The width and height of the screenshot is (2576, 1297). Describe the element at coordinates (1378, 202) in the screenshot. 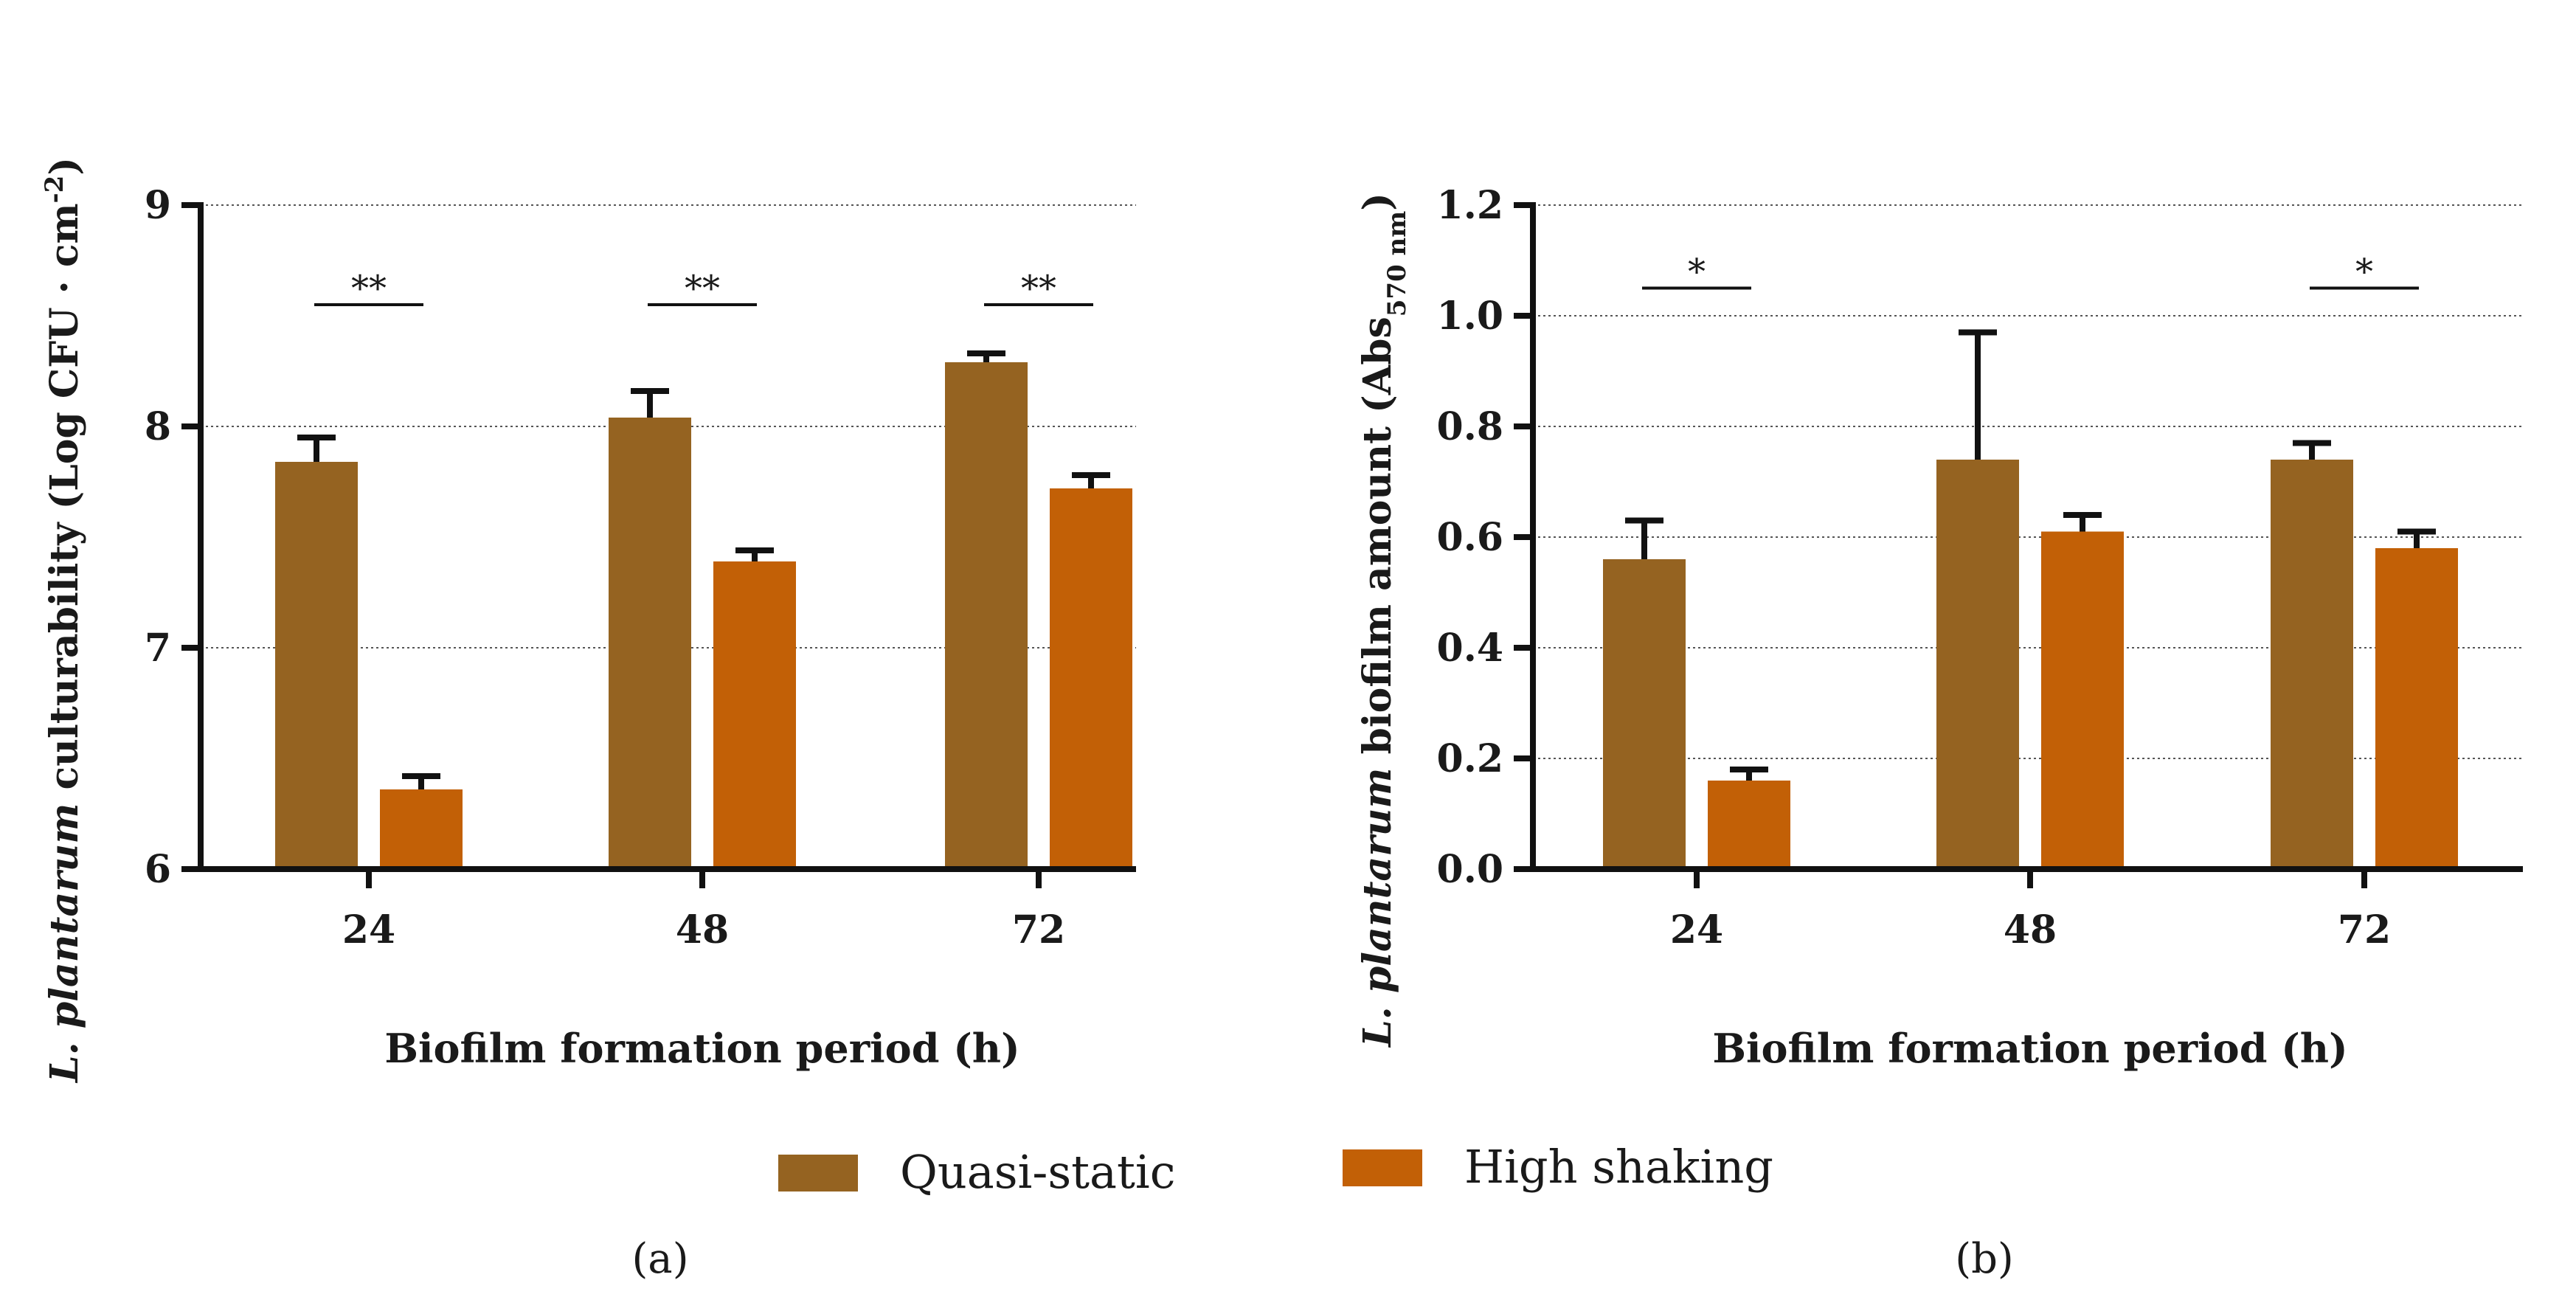

I see `panel-b-ylabel-close: )` at that location.